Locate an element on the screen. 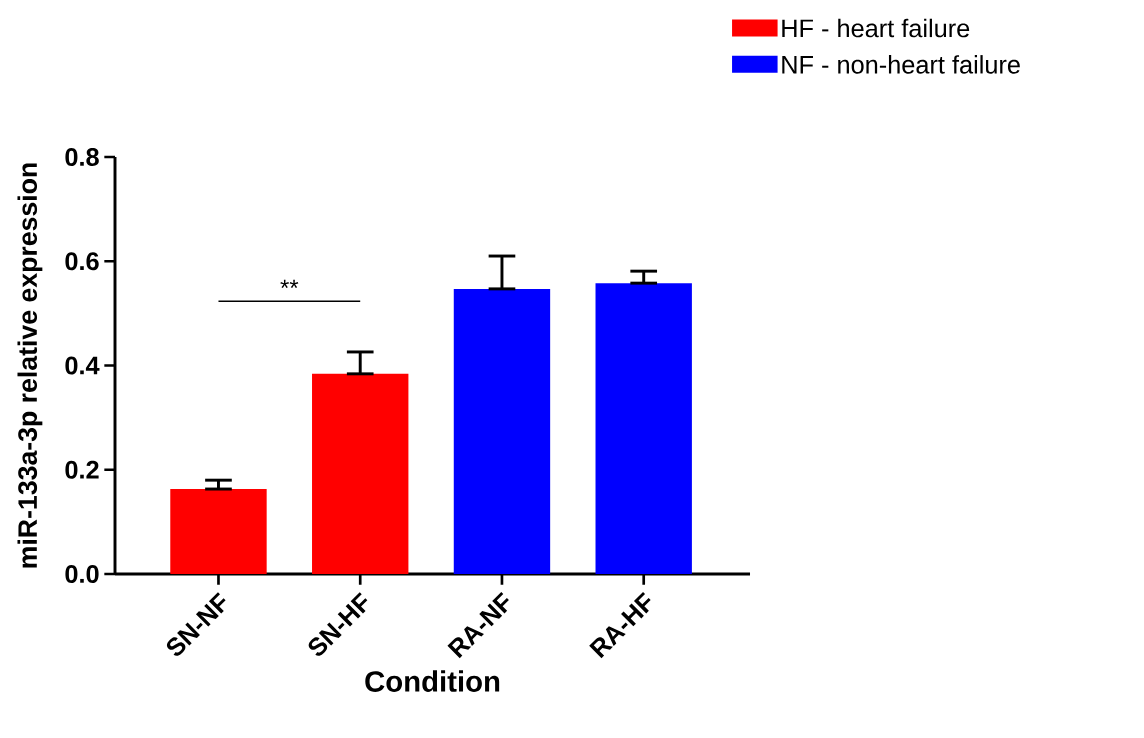 The height and width of the screenshot is (738, 1144). y-axis-title: miR-133a-3p relative expression is located at coordinates (30, 365).